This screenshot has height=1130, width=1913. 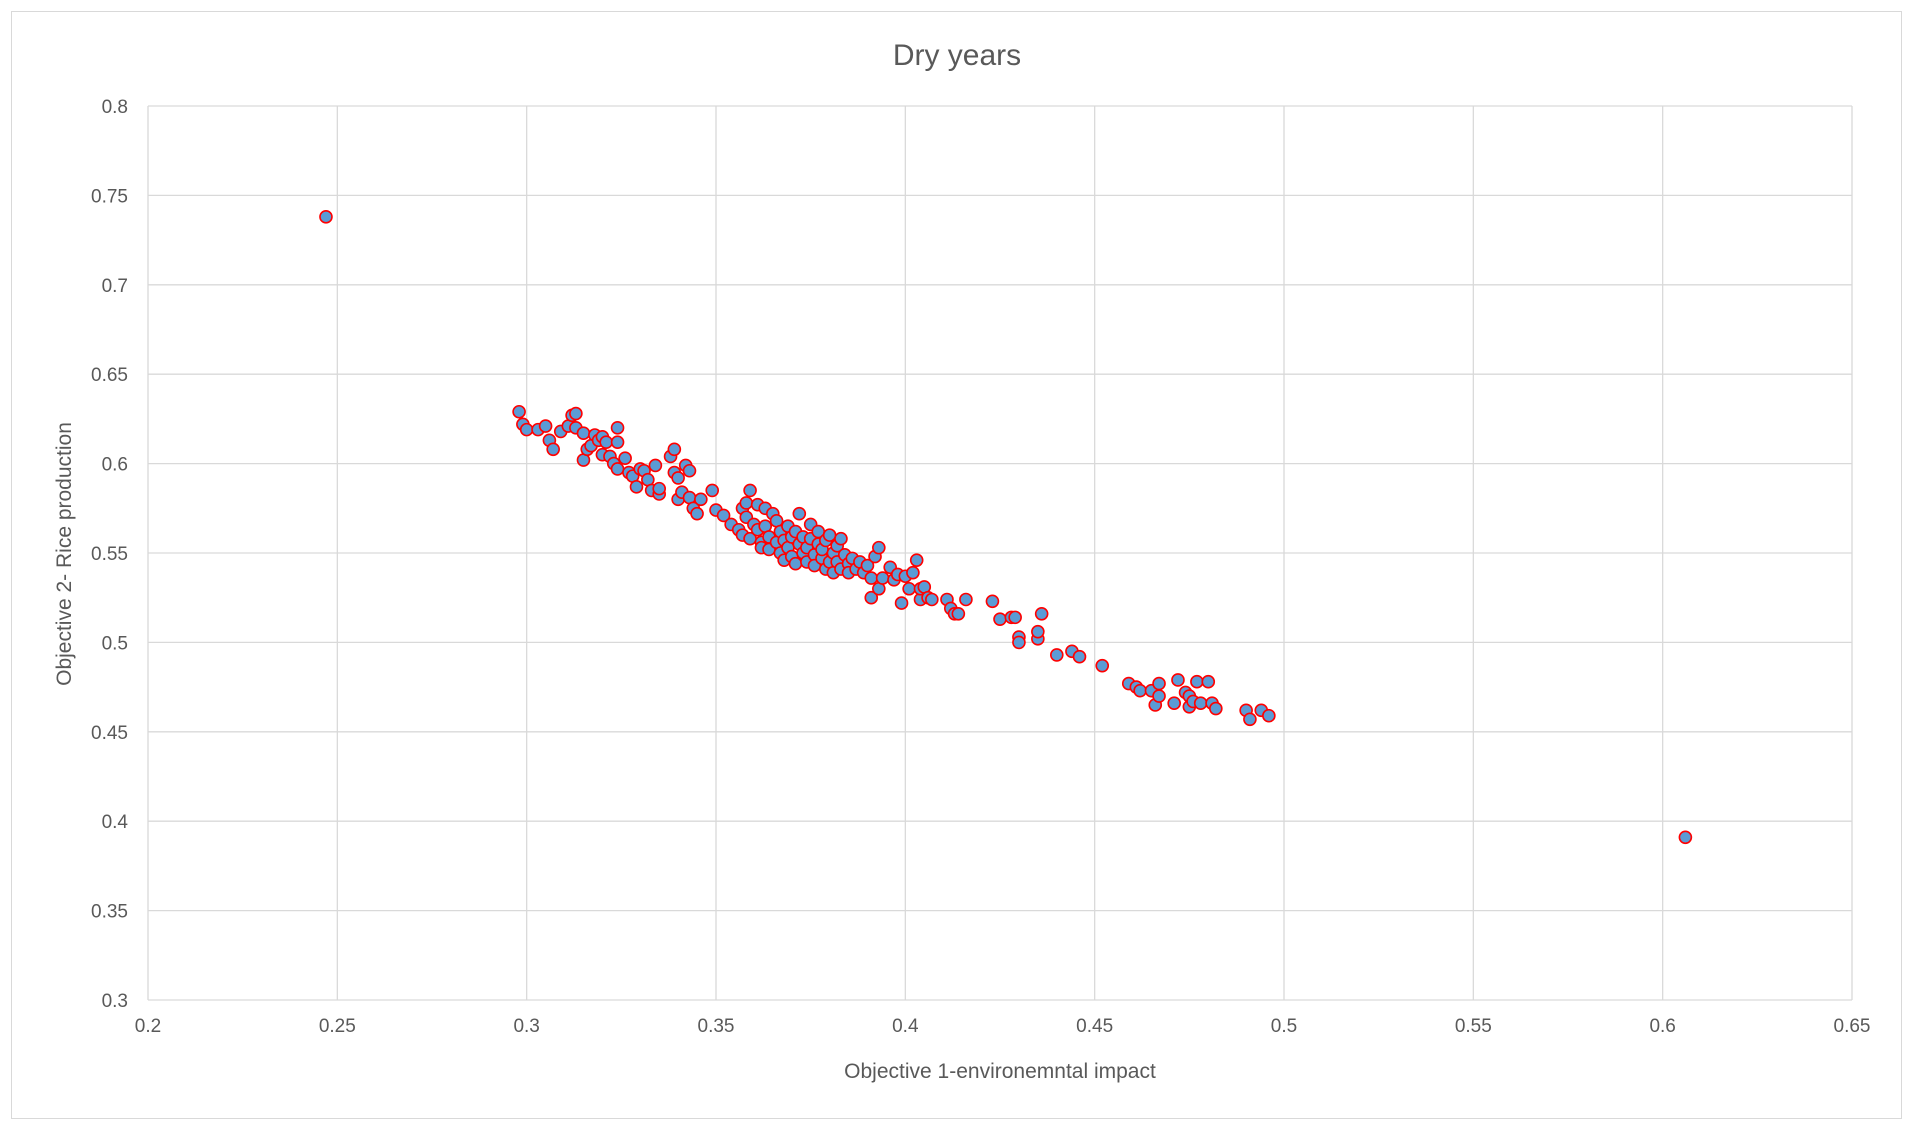 I want to click on x-tick-label: 0.35, so click(x=716, y=1026).